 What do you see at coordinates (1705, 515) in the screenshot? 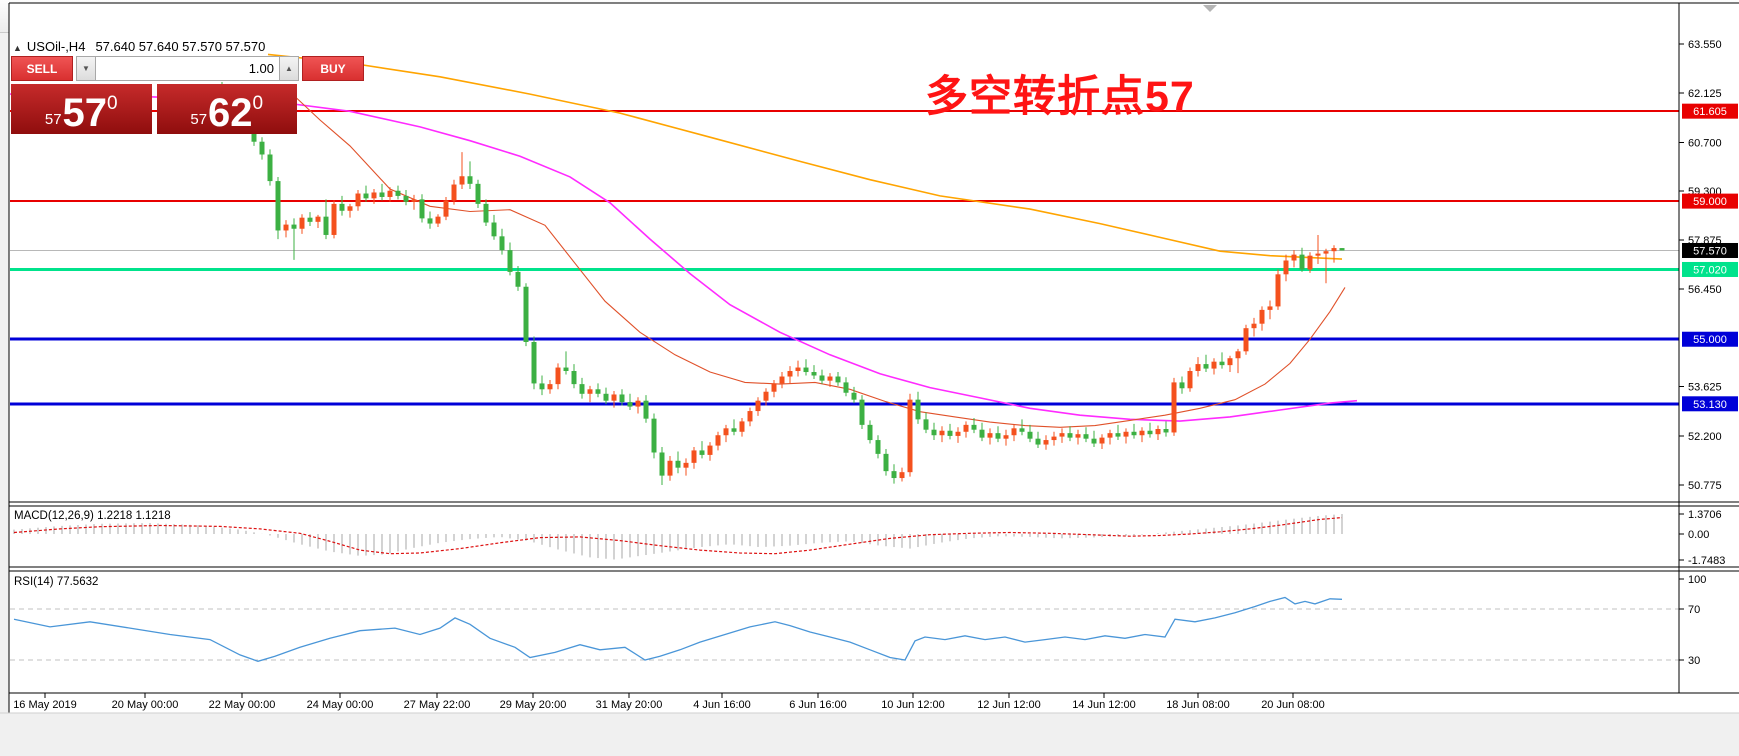
I see `svg-text: 1.3706` at bounding box center [1705, 515].